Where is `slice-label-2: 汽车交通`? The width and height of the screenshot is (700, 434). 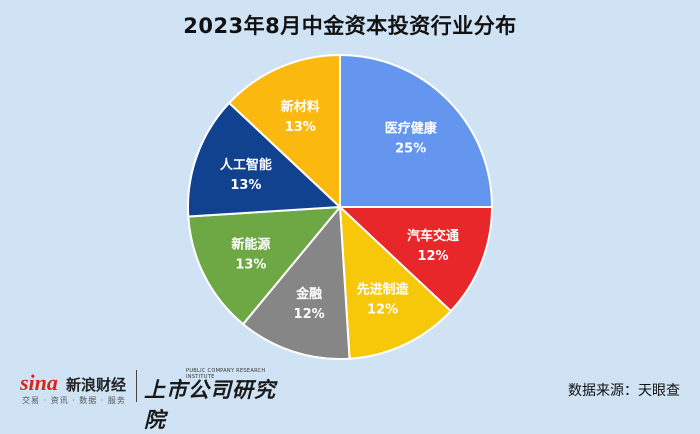
slice-label-2: 汽车交通 is located at coordinates (433, 236).